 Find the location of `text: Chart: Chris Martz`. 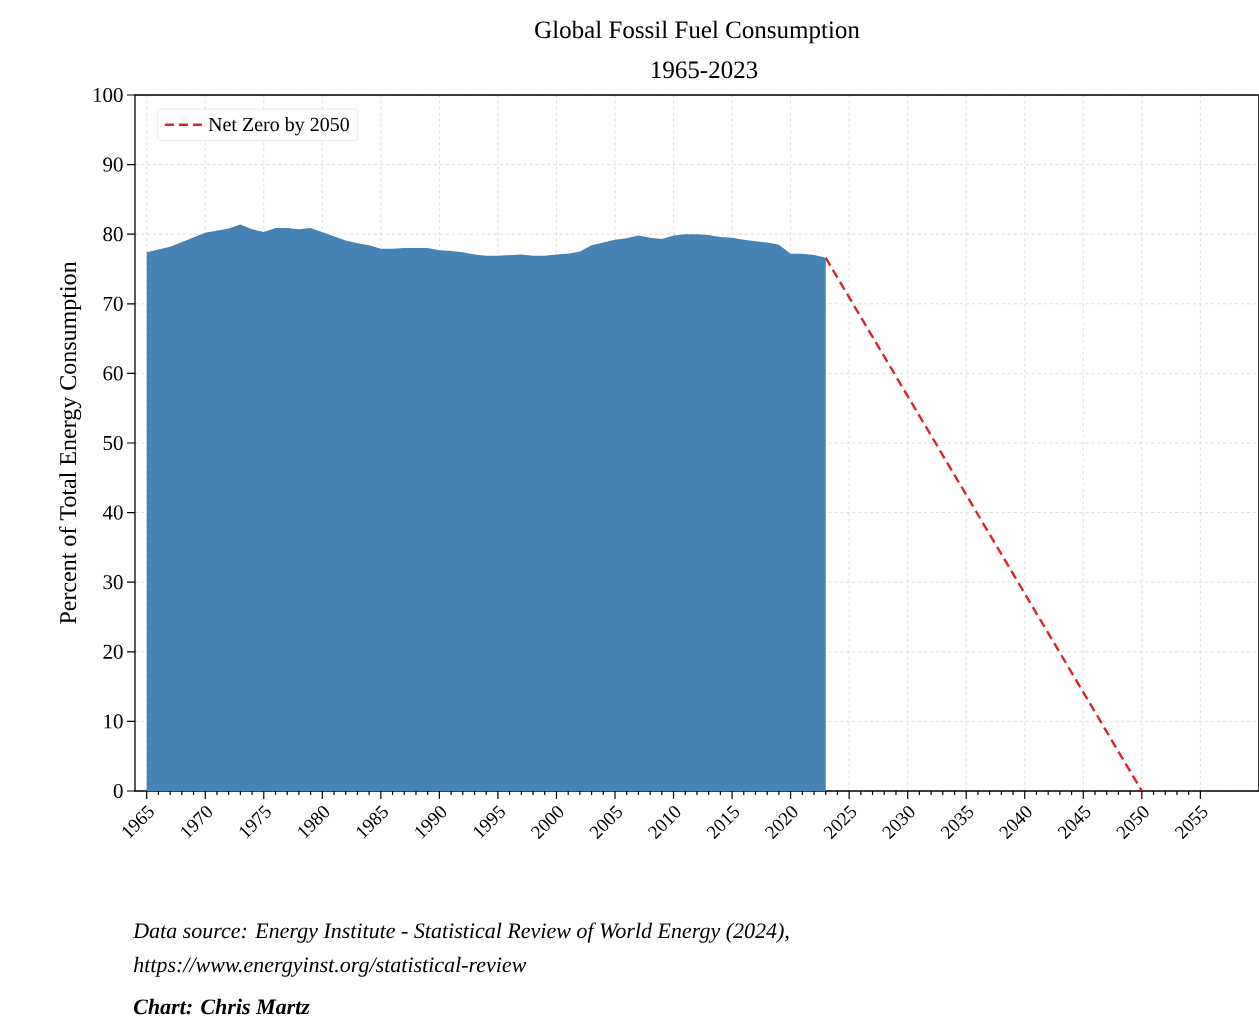

text: Chart: Chris Martz is located at coordinates (221, 1006).